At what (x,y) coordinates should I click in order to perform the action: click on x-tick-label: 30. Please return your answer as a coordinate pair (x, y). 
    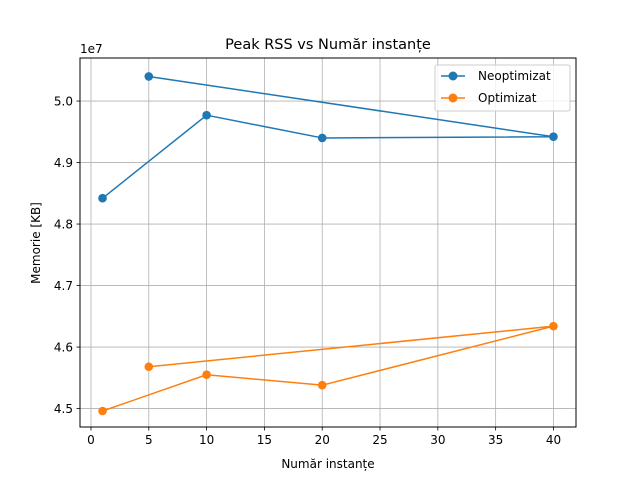
    Looking at the image, I should click on (437, 440).